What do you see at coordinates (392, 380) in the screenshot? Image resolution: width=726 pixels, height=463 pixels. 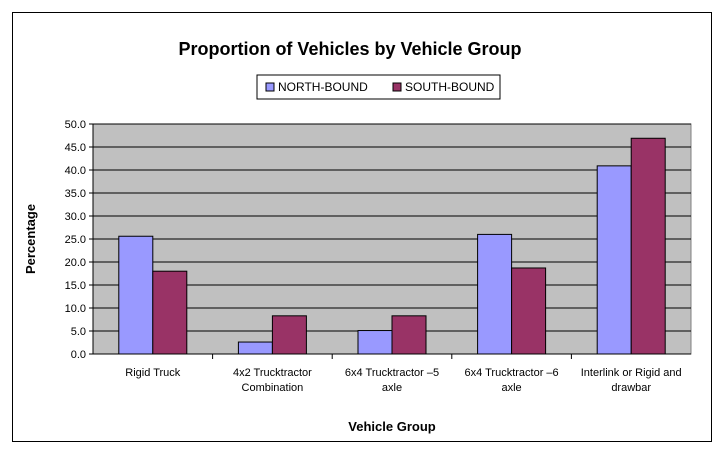 I see `x-tick-label: 6x4 Trucktractor –5 axle` at bounding box center [392, 380].